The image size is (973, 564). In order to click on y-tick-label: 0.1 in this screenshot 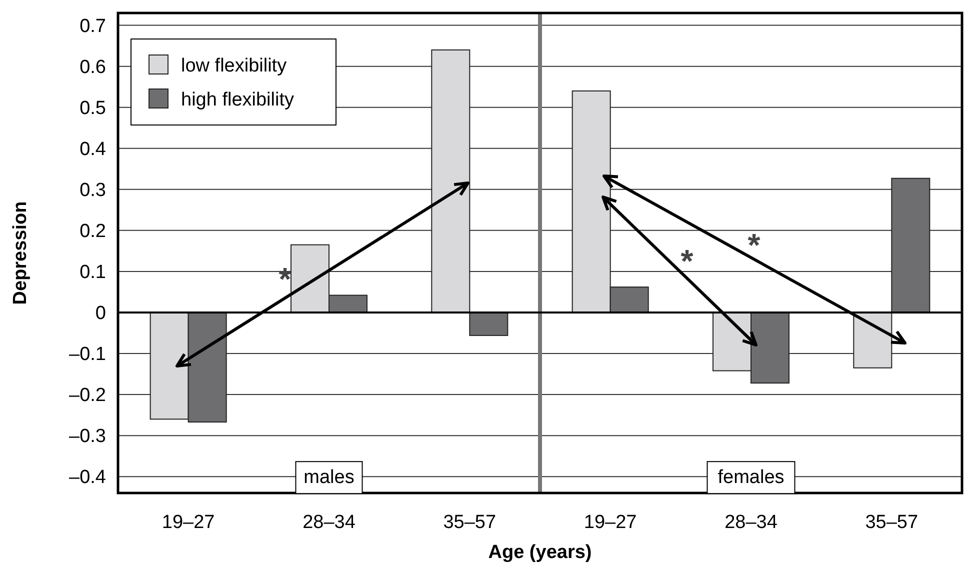, I will do `click(93, 273)`.